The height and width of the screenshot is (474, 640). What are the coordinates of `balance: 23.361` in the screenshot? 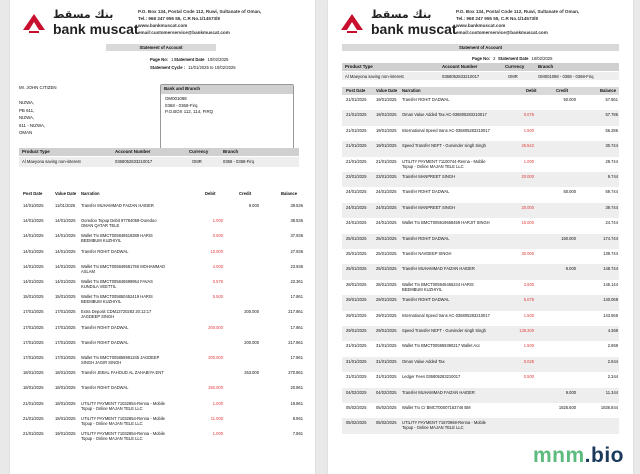 It's located at (296, 281).